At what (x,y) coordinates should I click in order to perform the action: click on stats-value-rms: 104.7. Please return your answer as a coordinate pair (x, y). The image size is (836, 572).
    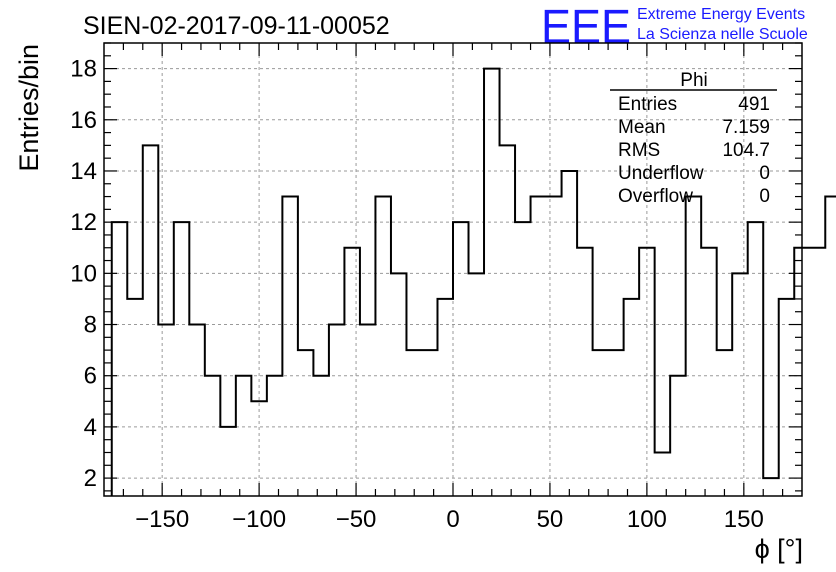
    Looking at the image, I should click on (746, 150).